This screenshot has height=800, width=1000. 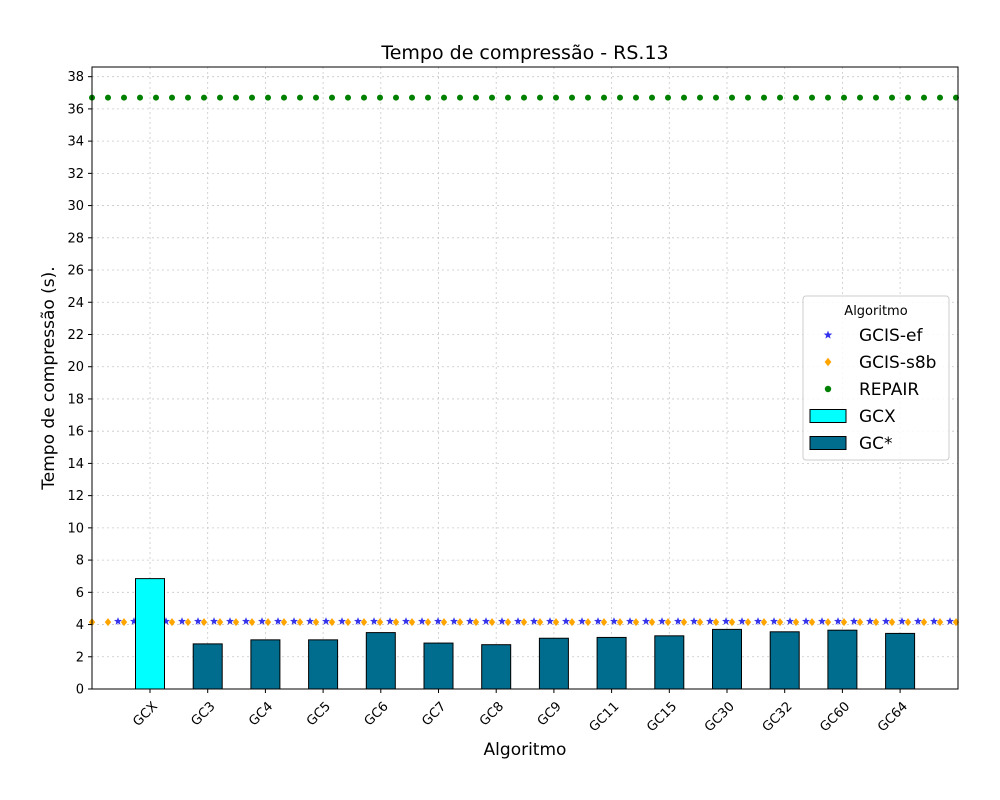 I want to click on bars, so click(x=525, y=634).